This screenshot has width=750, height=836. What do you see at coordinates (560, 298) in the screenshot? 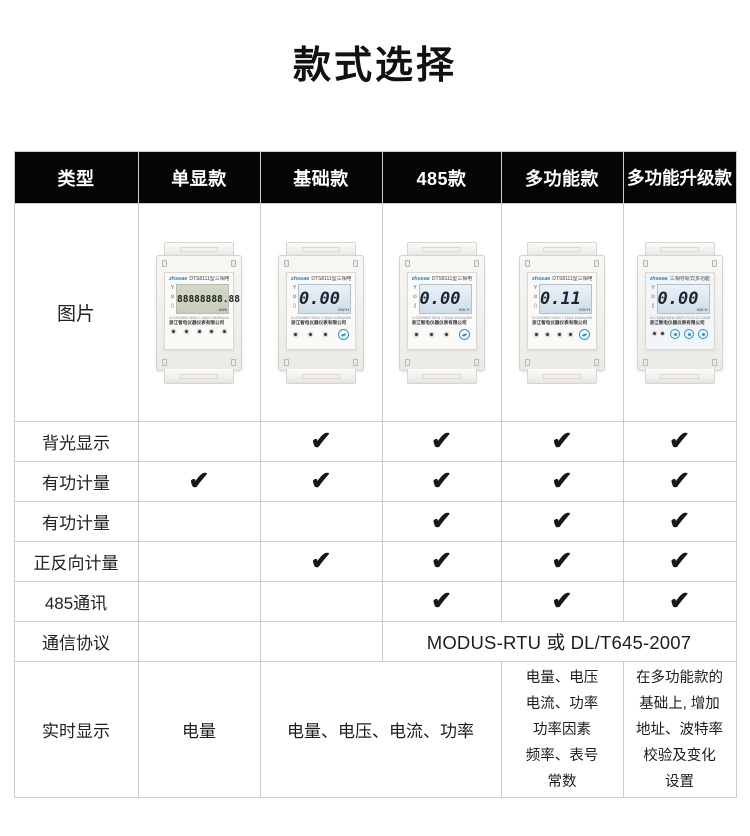
I see `lcd-value: 0.11` at bounding box center [560, 298].